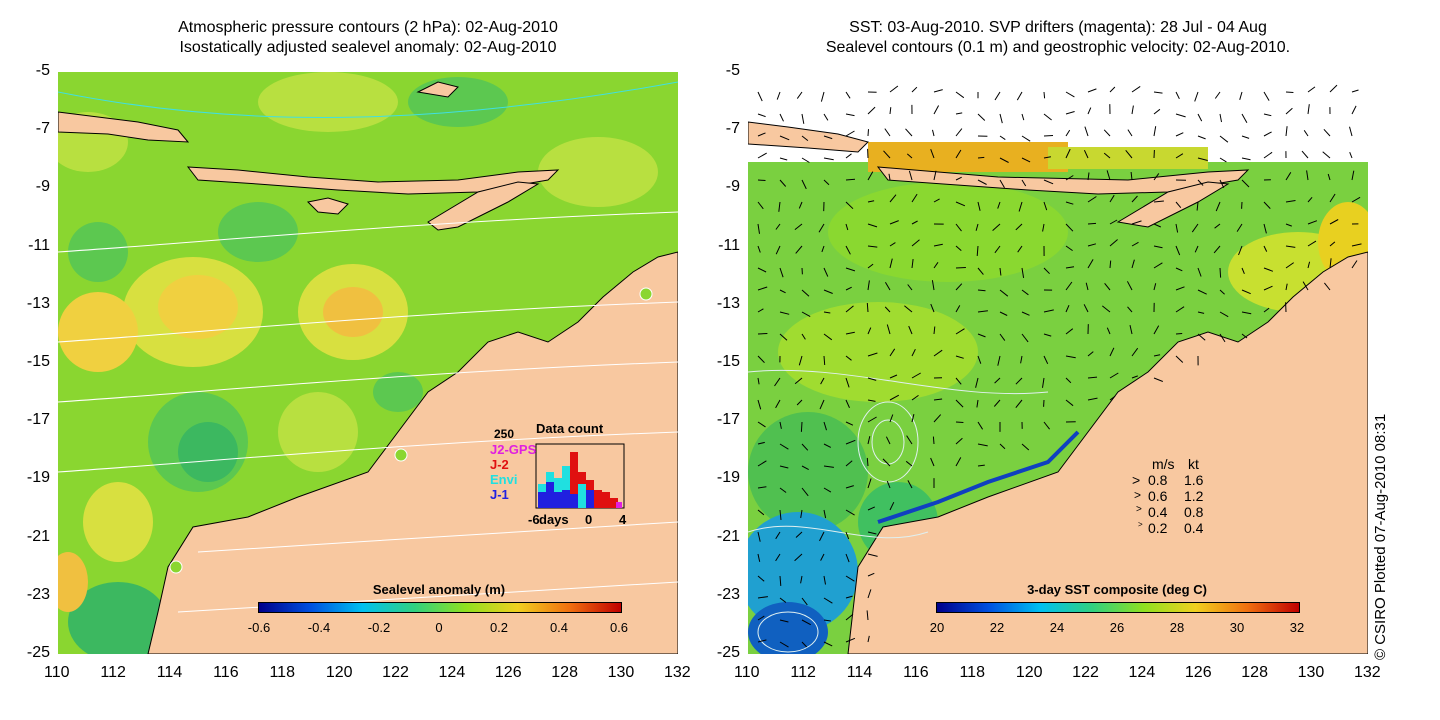 The width and height of the screenshot is (1440, 720). I want to click on lon-tick-label: 122, so click(395, 672).